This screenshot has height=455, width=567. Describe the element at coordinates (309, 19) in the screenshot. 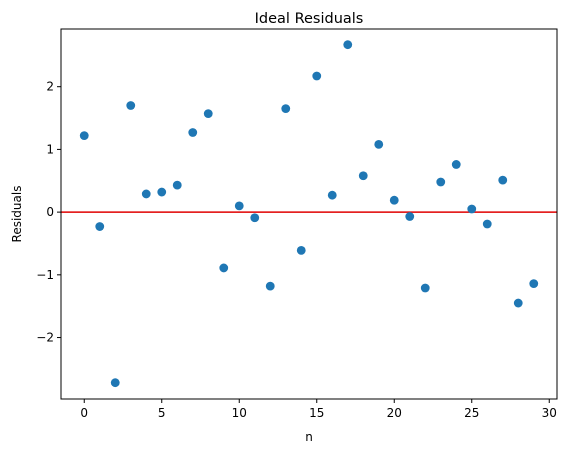

I see `chart-title: Ideal Residuals` at that location.